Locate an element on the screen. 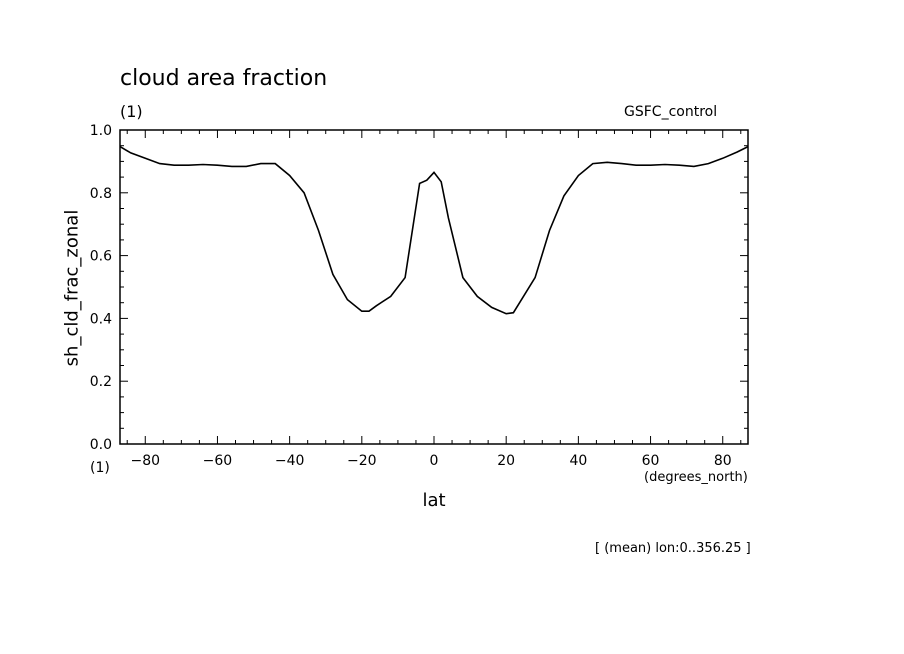  chart-units: (1) is located at coordinates (131, 111).